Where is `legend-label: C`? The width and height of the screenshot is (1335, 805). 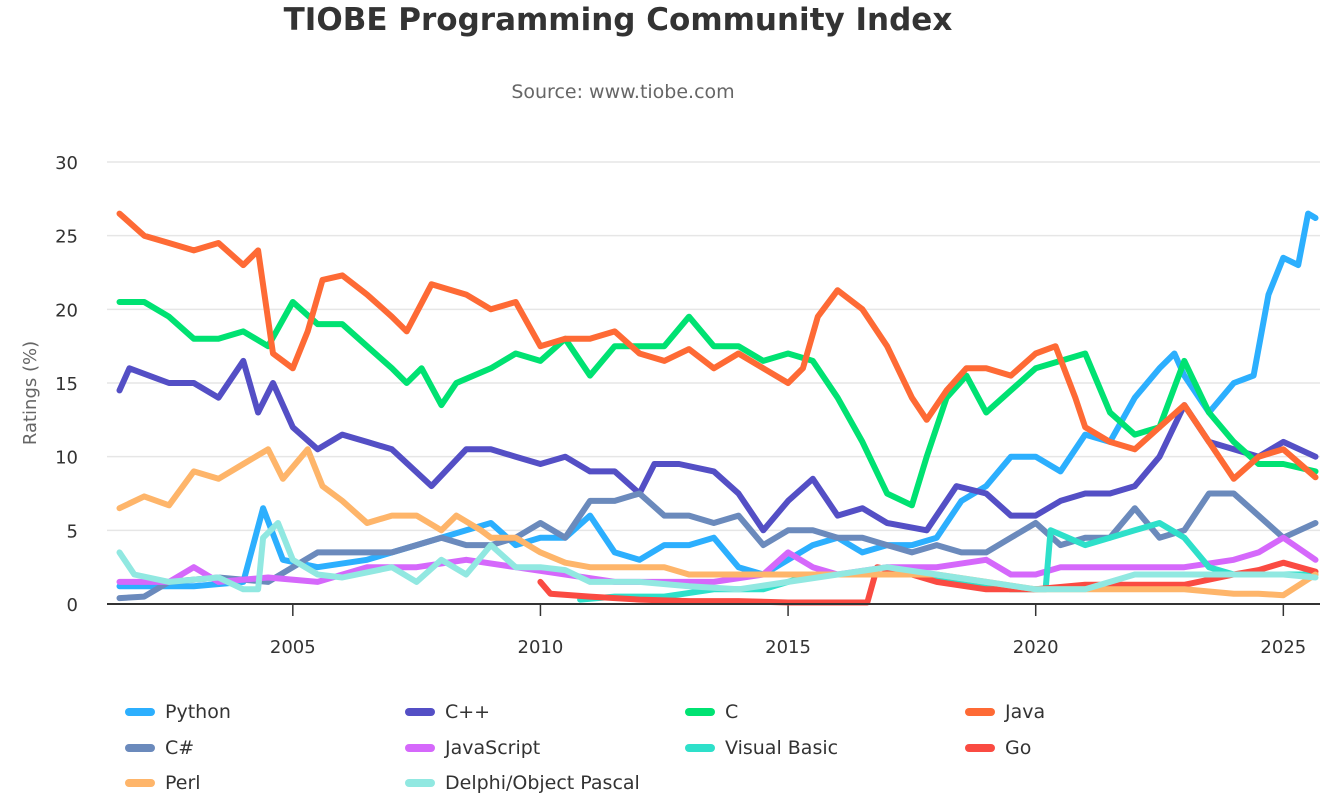 legend-label: C is located at coordinates (732, 712).